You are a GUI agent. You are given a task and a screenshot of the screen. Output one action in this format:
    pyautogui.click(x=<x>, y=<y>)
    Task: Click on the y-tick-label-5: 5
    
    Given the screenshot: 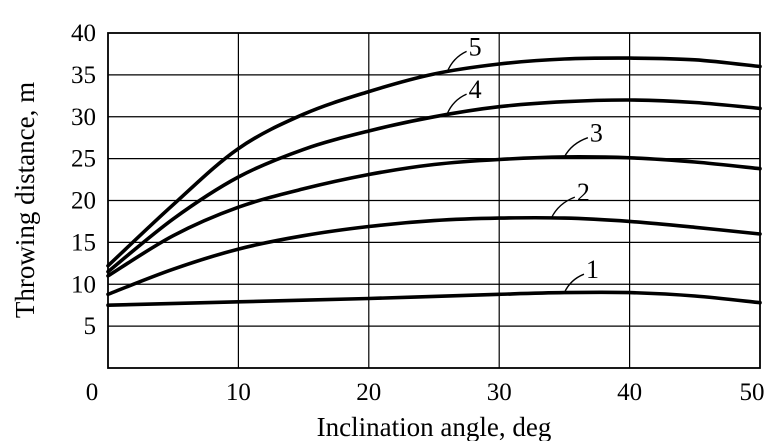 What is the action you would take?
    pyautogui.click(x=90, y=326)
    